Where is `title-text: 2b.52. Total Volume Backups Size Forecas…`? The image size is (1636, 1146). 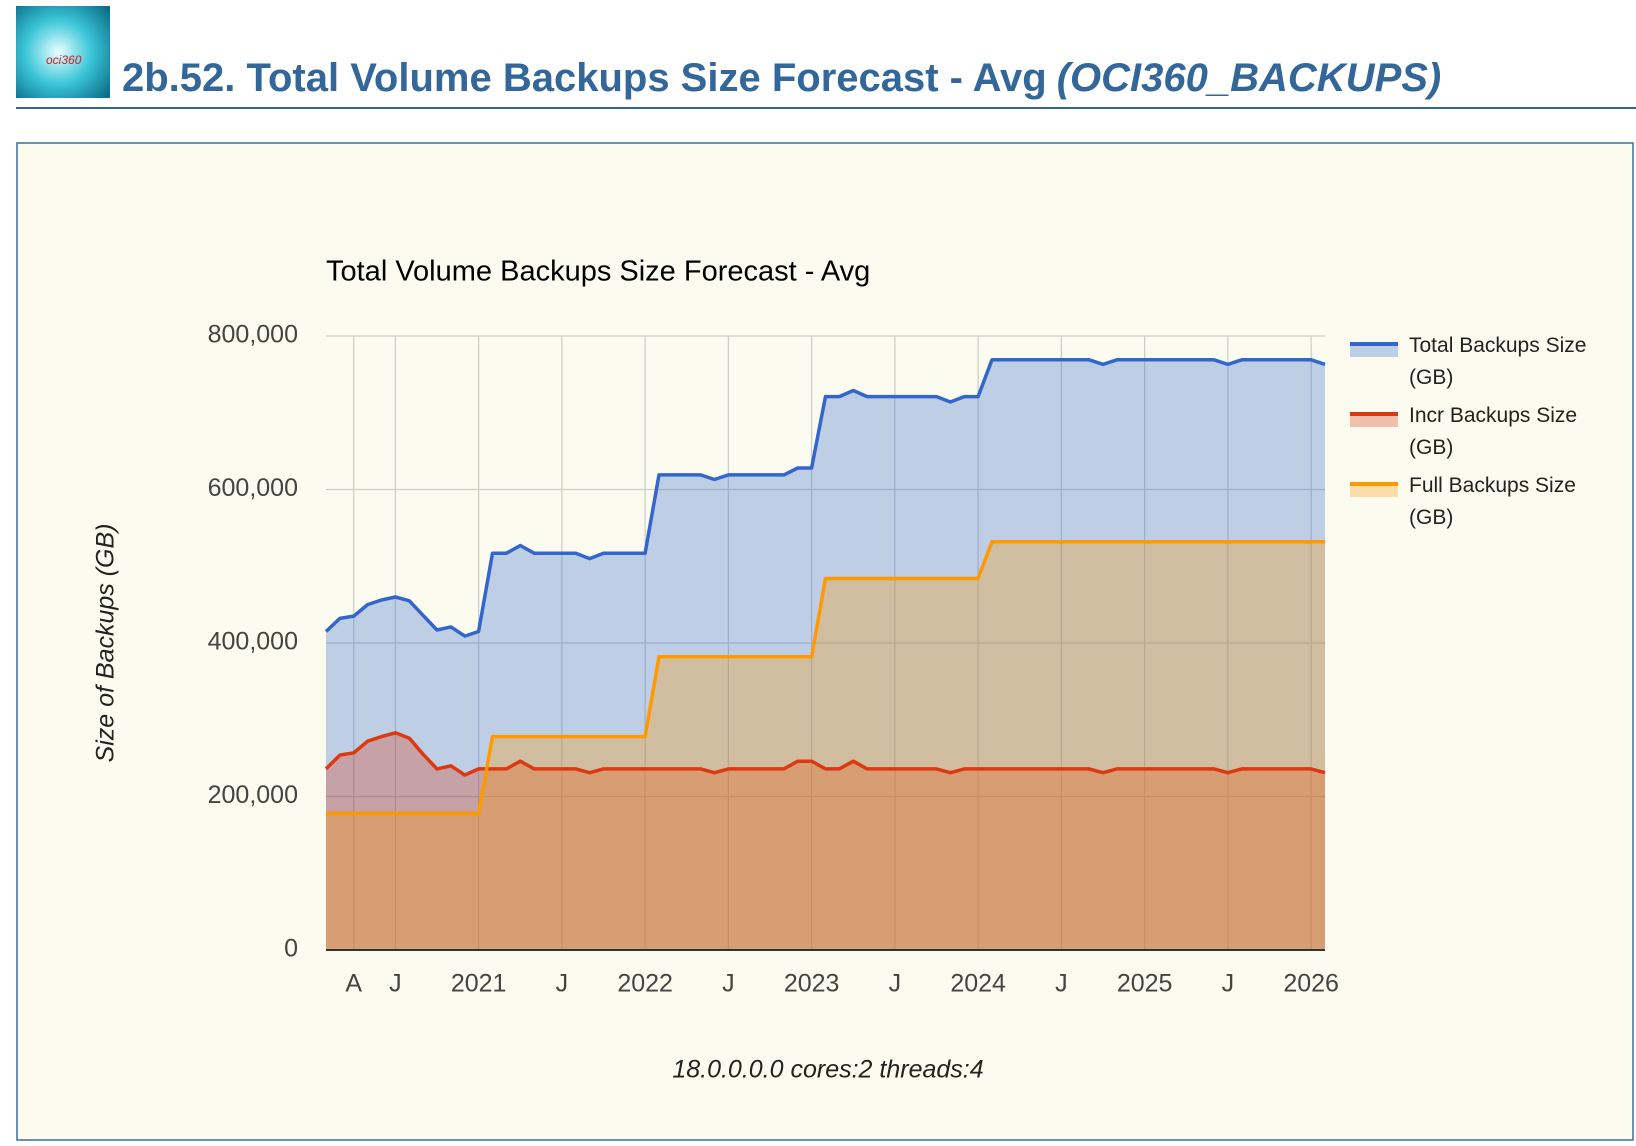 title-text: 2b.52. Total Volume Backups Size Forecas… is located at coordinates (584, 78).